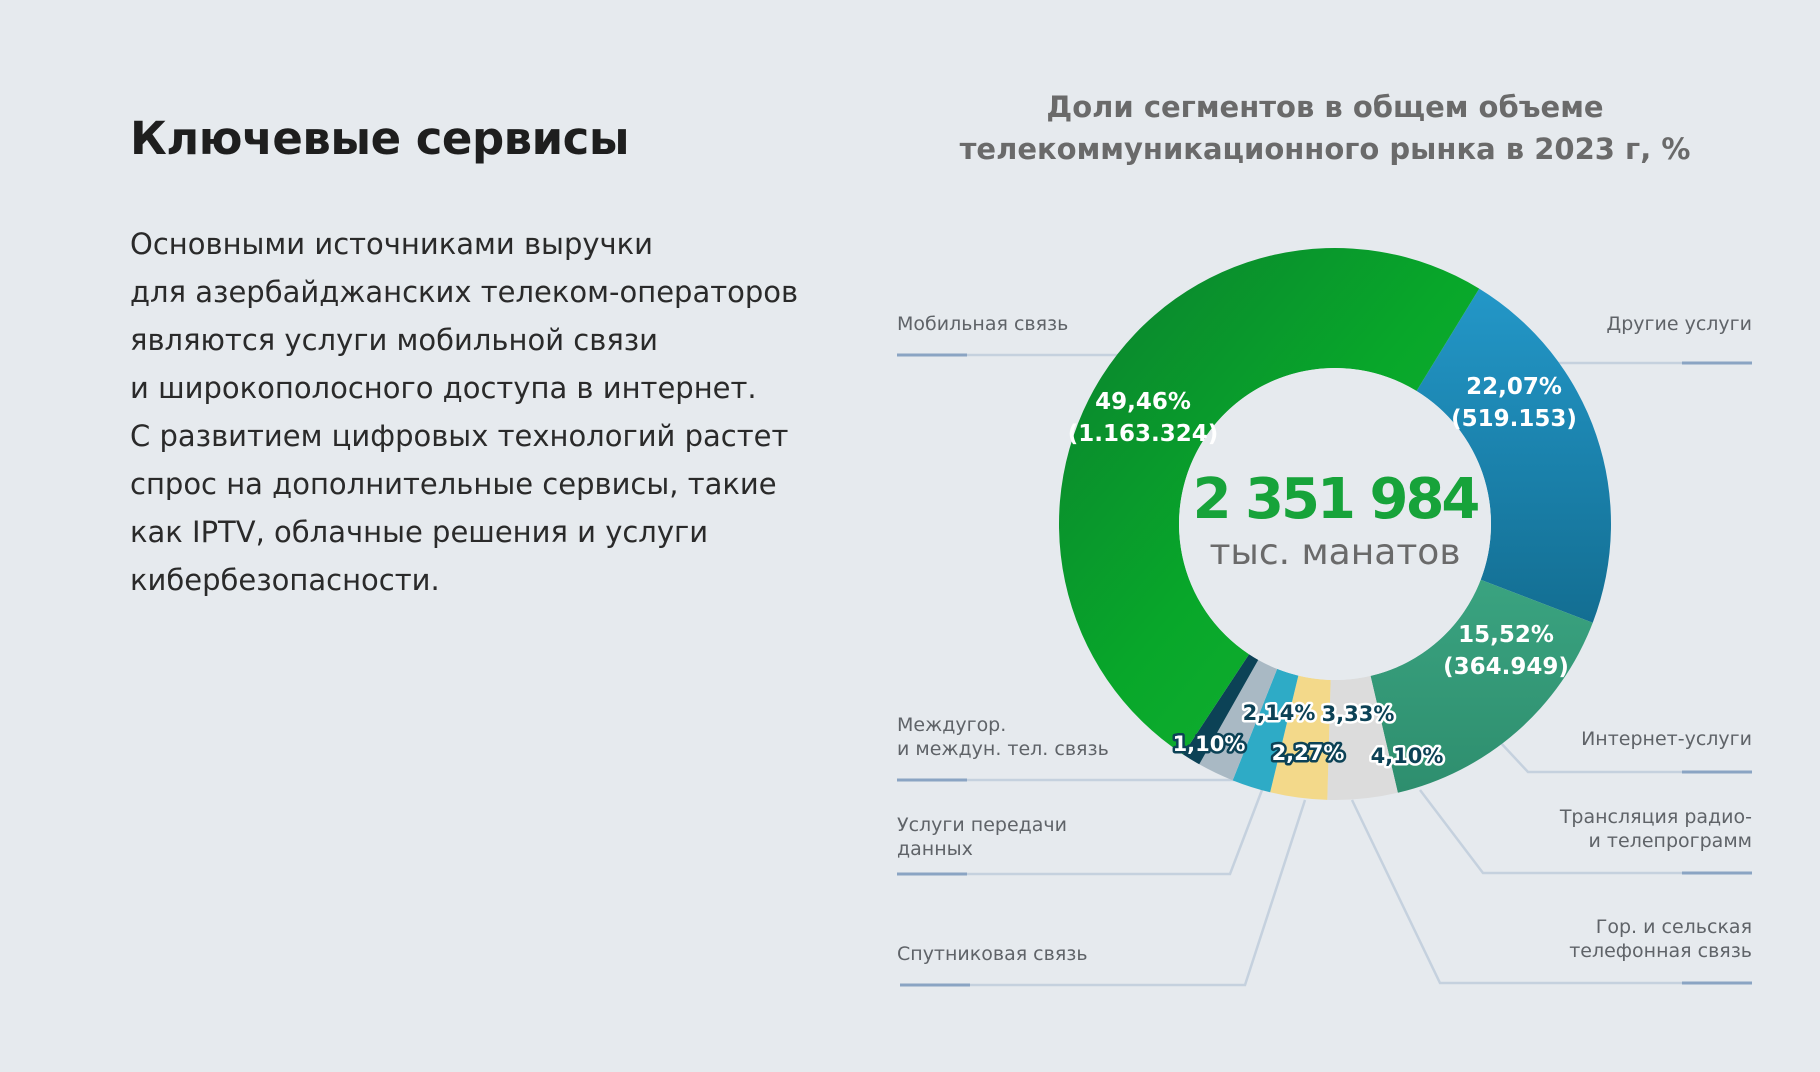  What do you see at coordinates (380, 138) in the screenshot?
I see `page-title: Ключевые сервисы` at bounding box center [380, 138].